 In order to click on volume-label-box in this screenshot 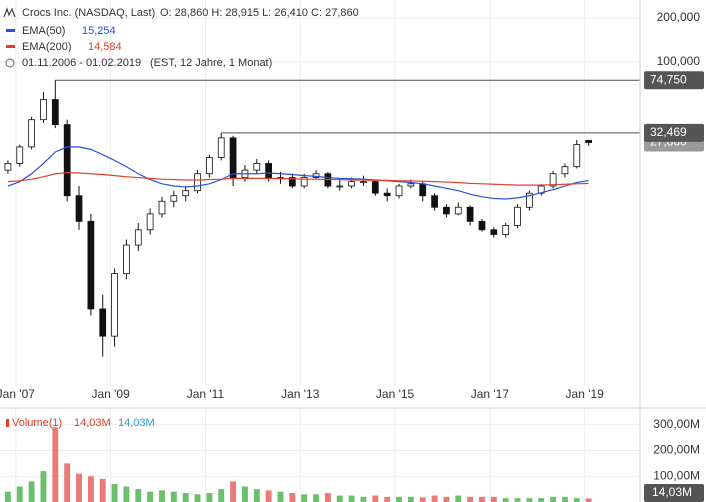, I will do `click(674, 493)`.